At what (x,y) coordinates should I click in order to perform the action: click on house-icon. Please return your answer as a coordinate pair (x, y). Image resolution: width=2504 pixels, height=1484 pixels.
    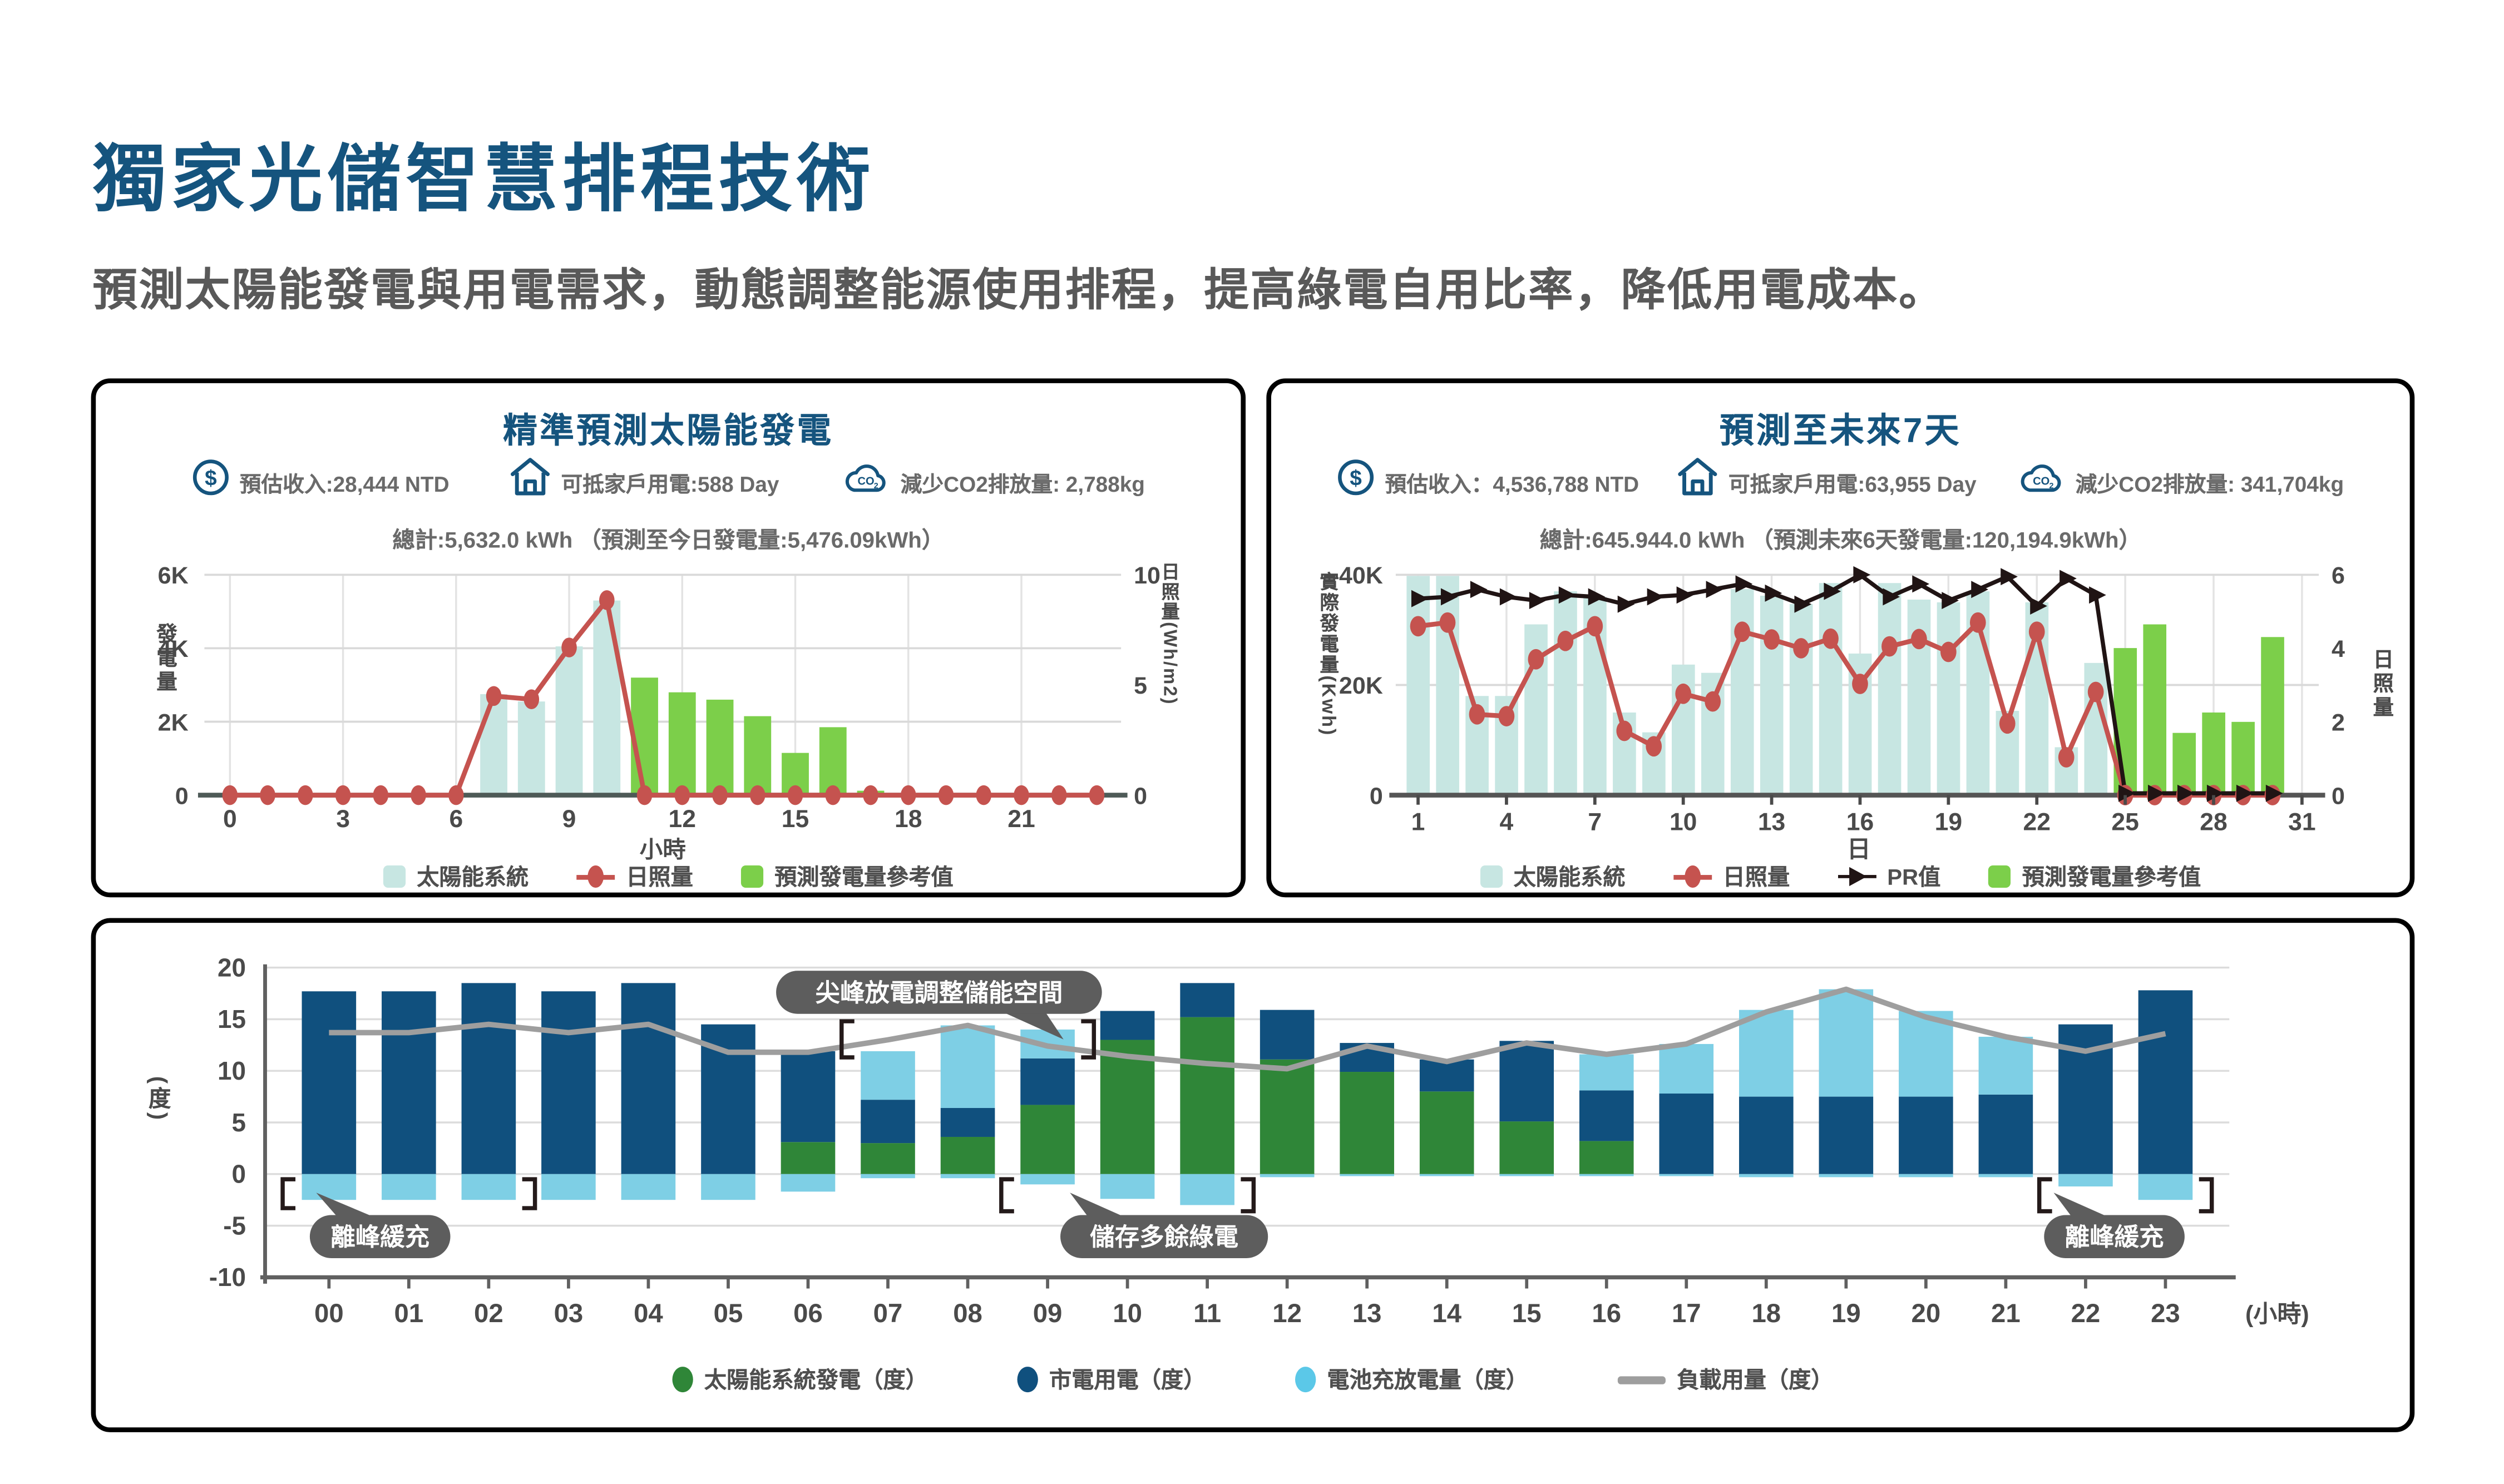
    Looking at the image, I should click on (1698, 477).